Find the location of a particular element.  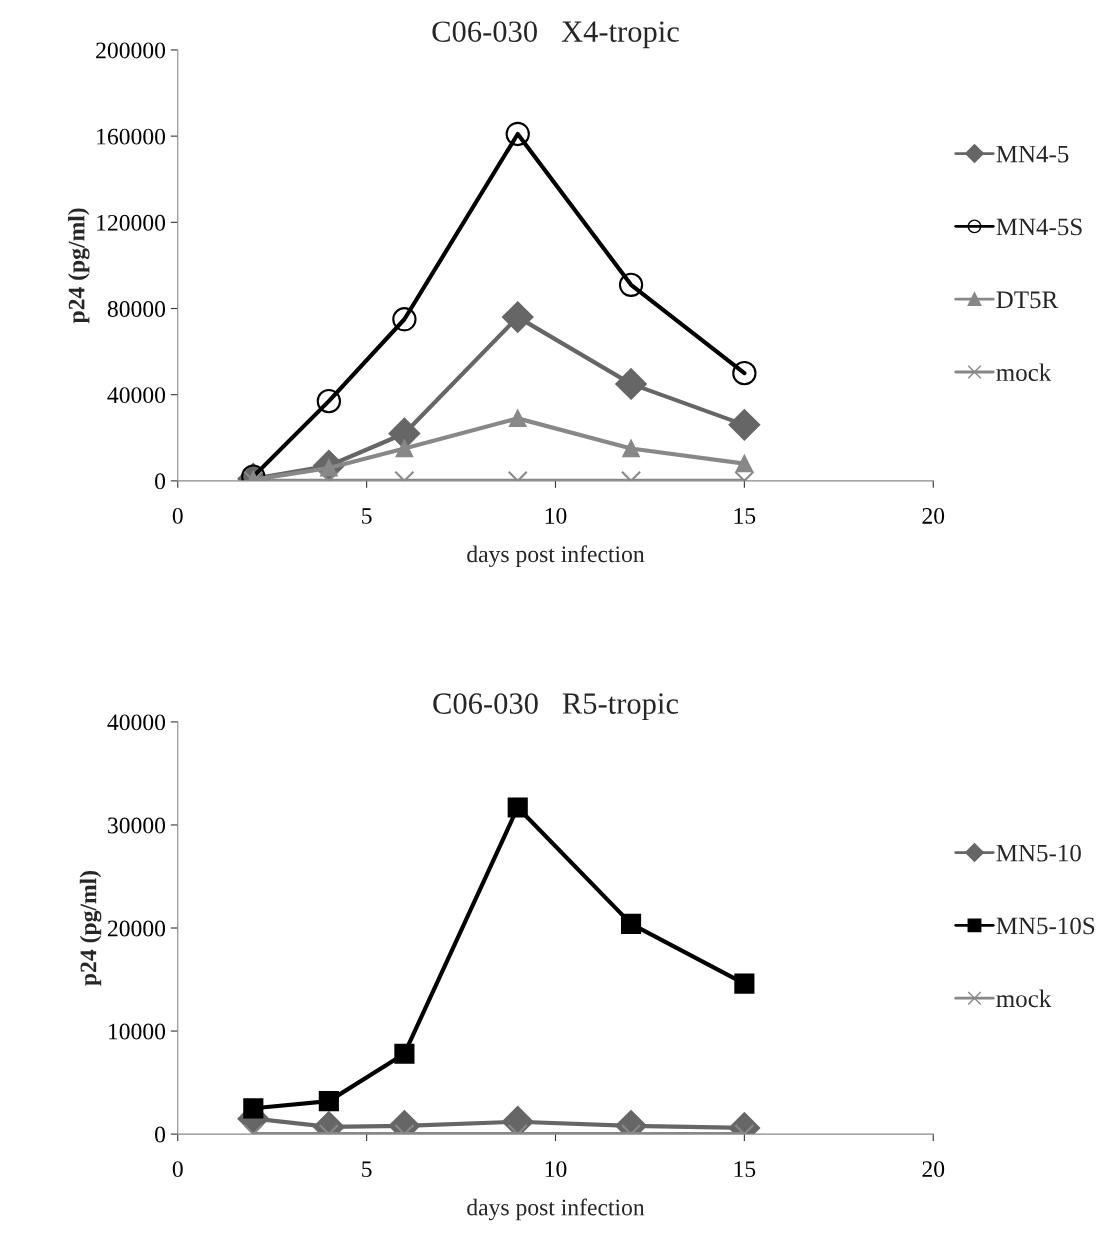

legend-label: MN5-10 is located at coordinates (1038, 853).